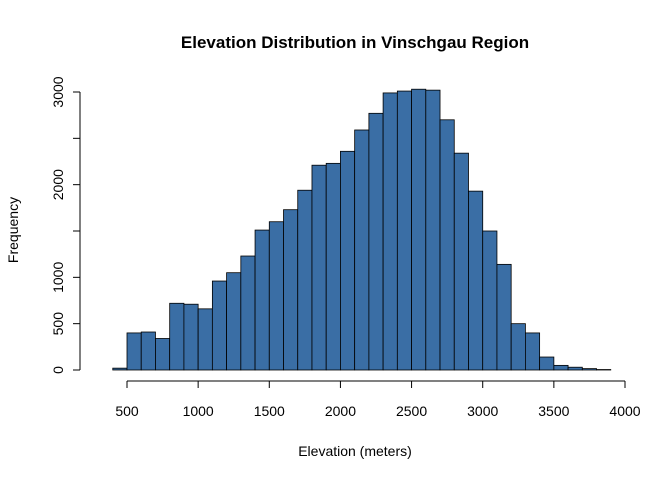  Describe the element at coordinates (269, 411) in the screenshot. I see `x-tick-label: 1500` at that location.